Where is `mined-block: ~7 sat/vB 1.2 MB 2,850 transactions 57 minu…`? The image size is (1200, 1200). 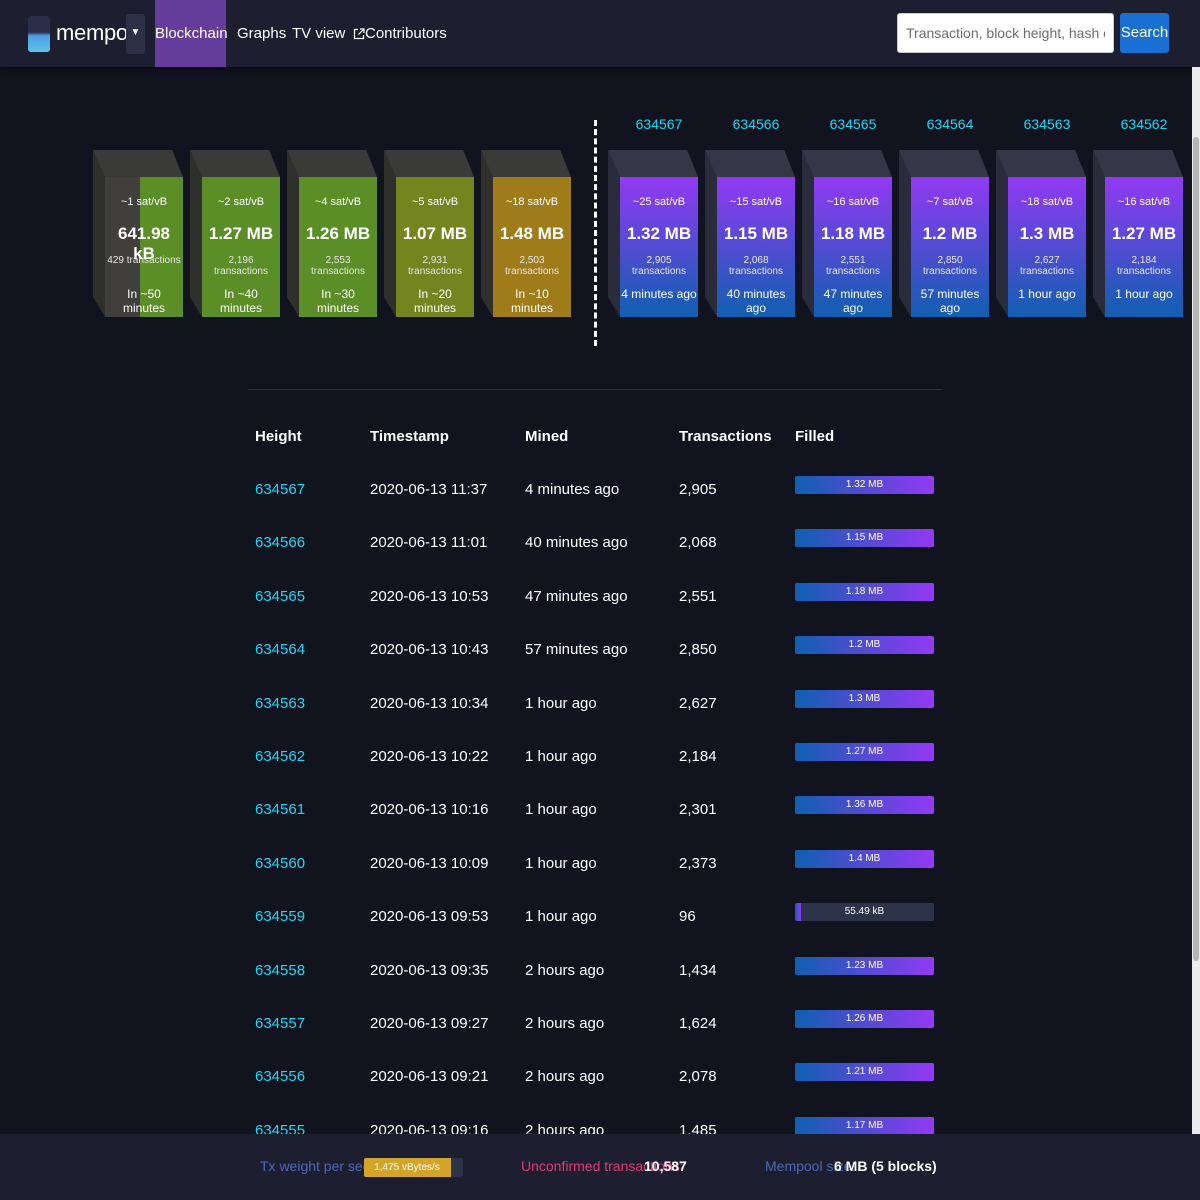 mined-block: ~7 sat/vB 1.2 MB 2,850 transactions 57 minu… is located at coordinates (944, 233).